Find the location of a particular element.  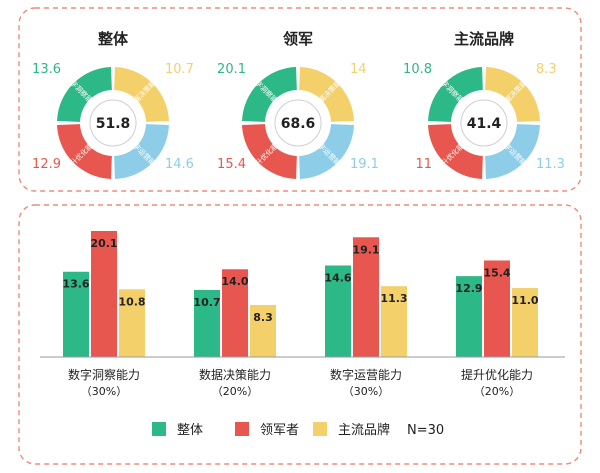

bar-value-label: 19.1 is located at coordinates (365, 249).